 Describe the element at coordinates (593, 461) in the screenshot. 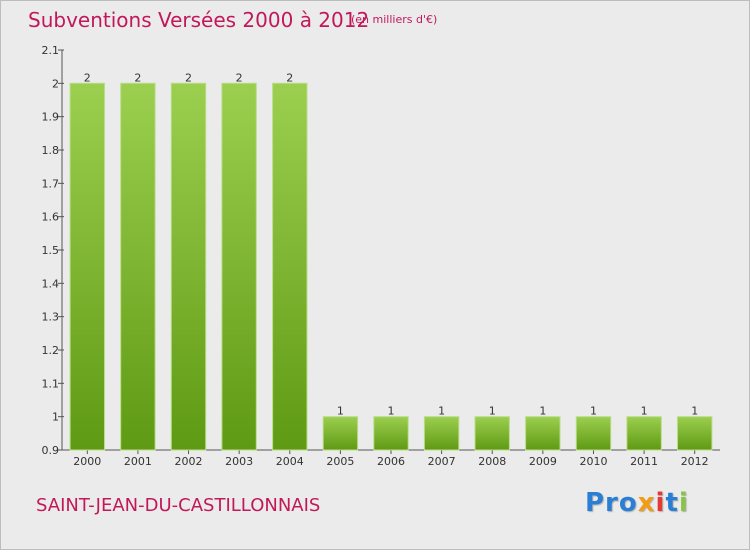

I see `x-tick-label: 2010` at that location.